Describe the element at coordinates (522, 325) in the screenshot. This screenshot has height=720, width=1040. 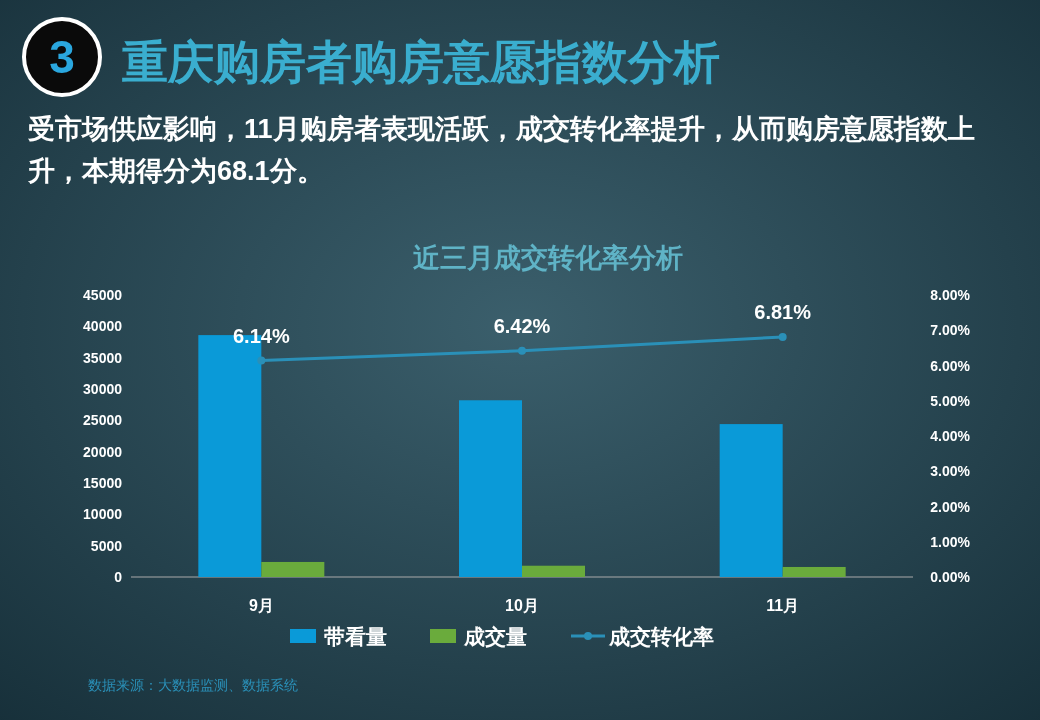
I see `data-label: 6.42%` at that location.